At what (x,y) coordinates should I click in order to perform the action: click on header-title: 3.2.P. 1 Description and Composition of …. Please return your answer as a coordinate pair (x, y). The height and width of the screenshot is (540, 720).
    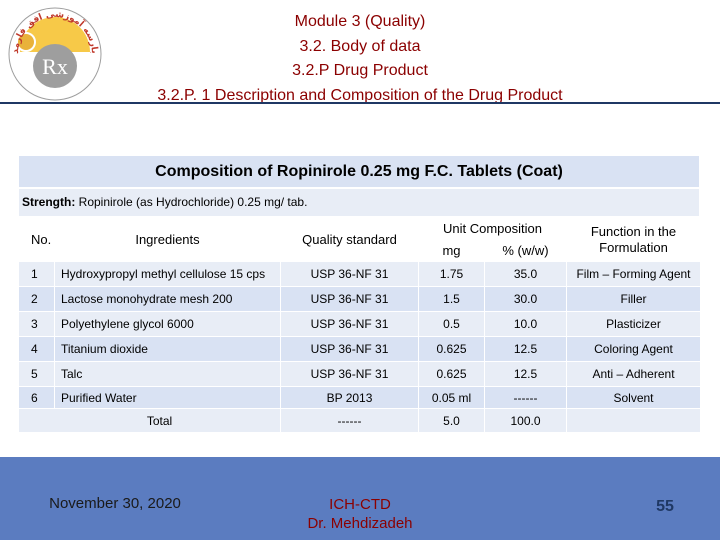
    Looking at the image, I should click on (360, 95).